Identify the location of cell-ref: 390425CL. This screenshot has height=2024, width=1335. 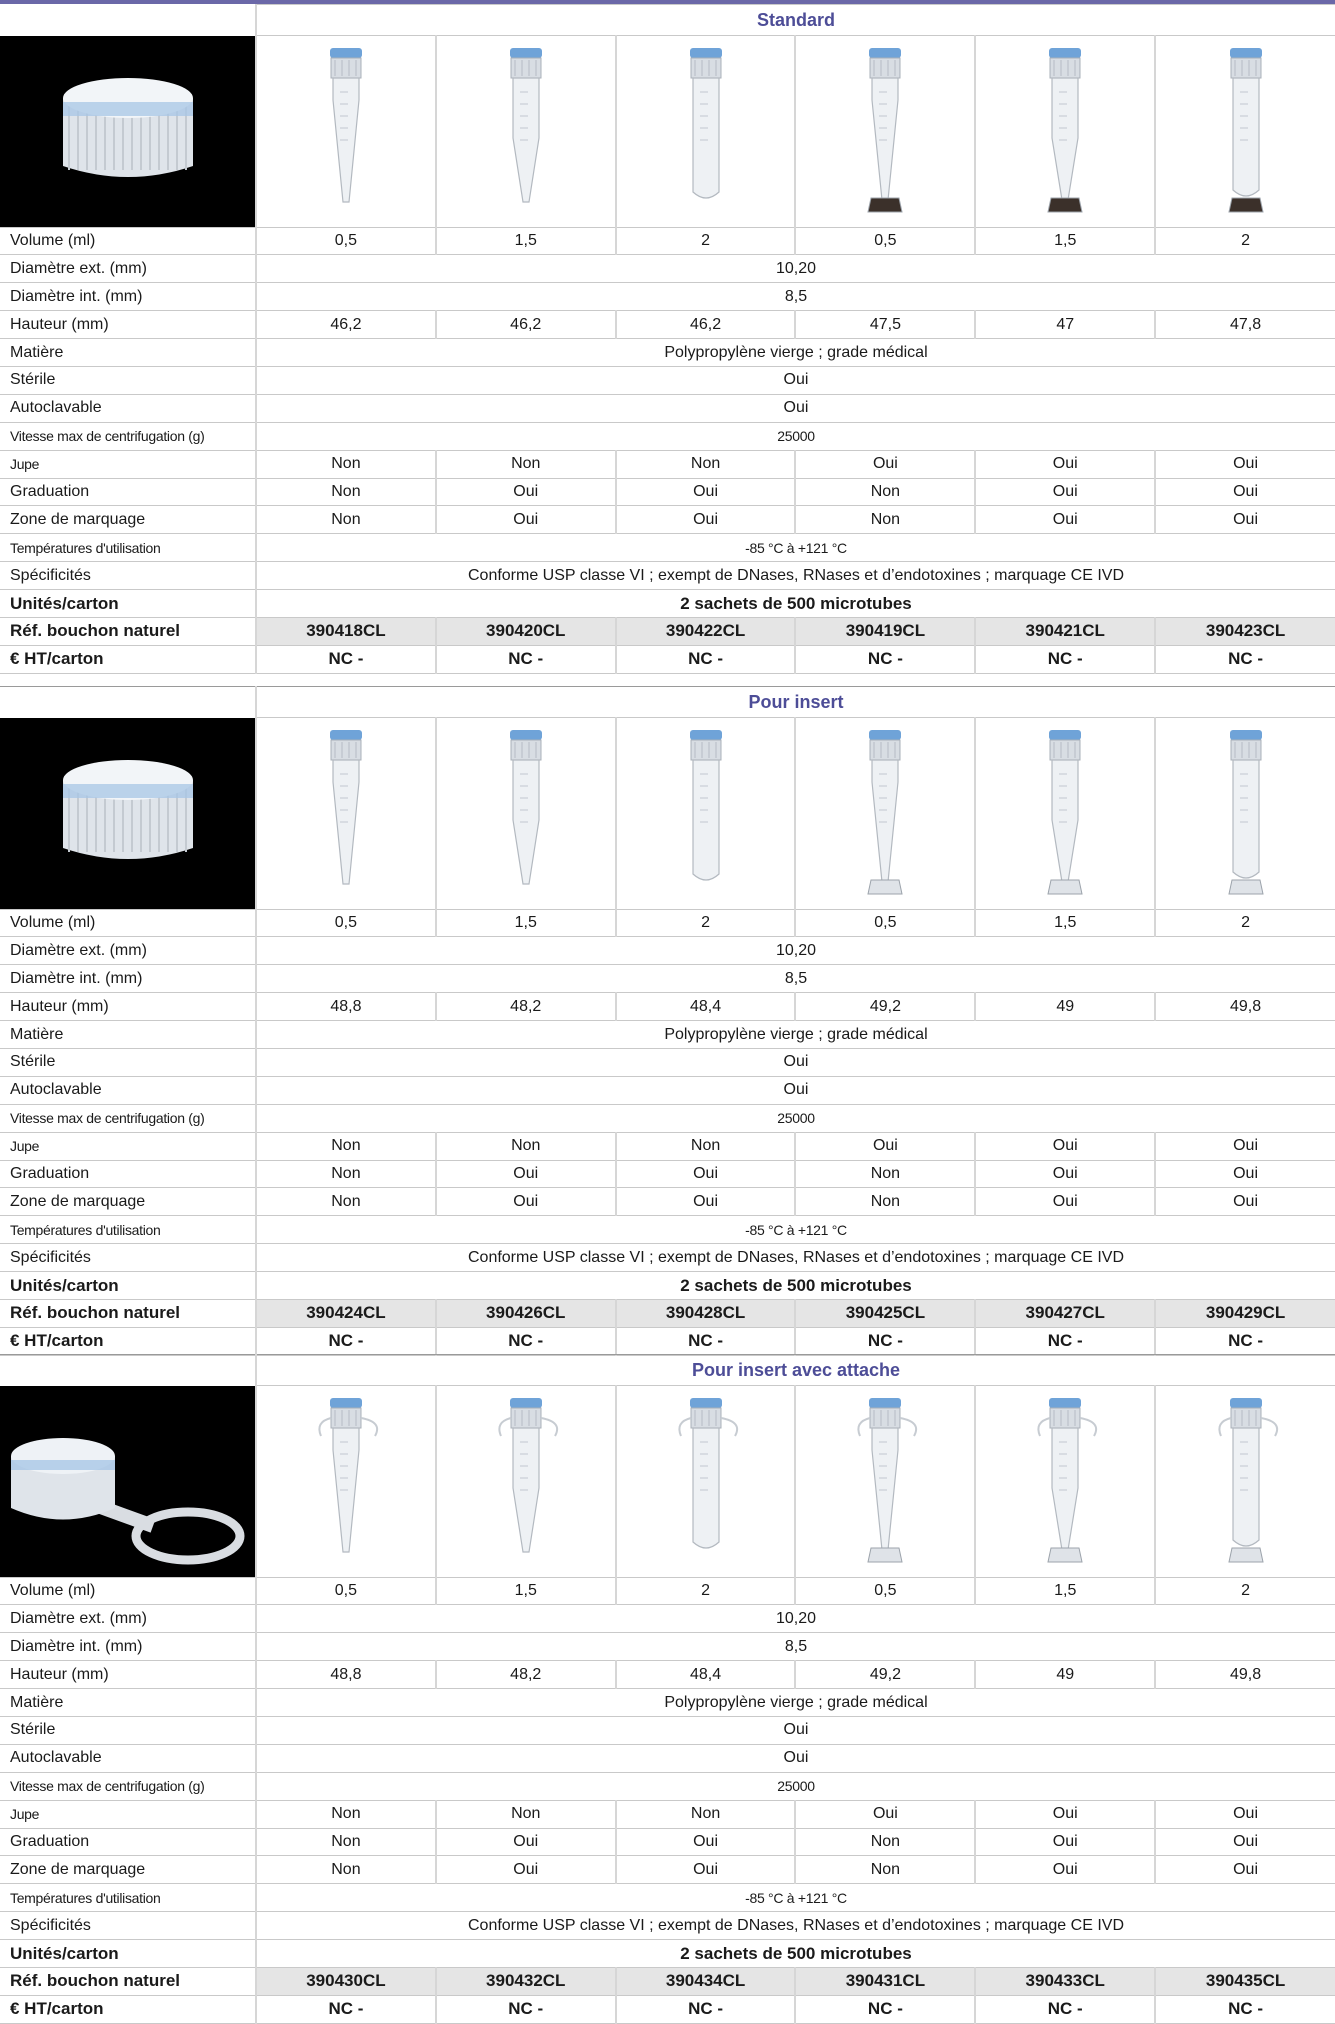
(885, 1313).